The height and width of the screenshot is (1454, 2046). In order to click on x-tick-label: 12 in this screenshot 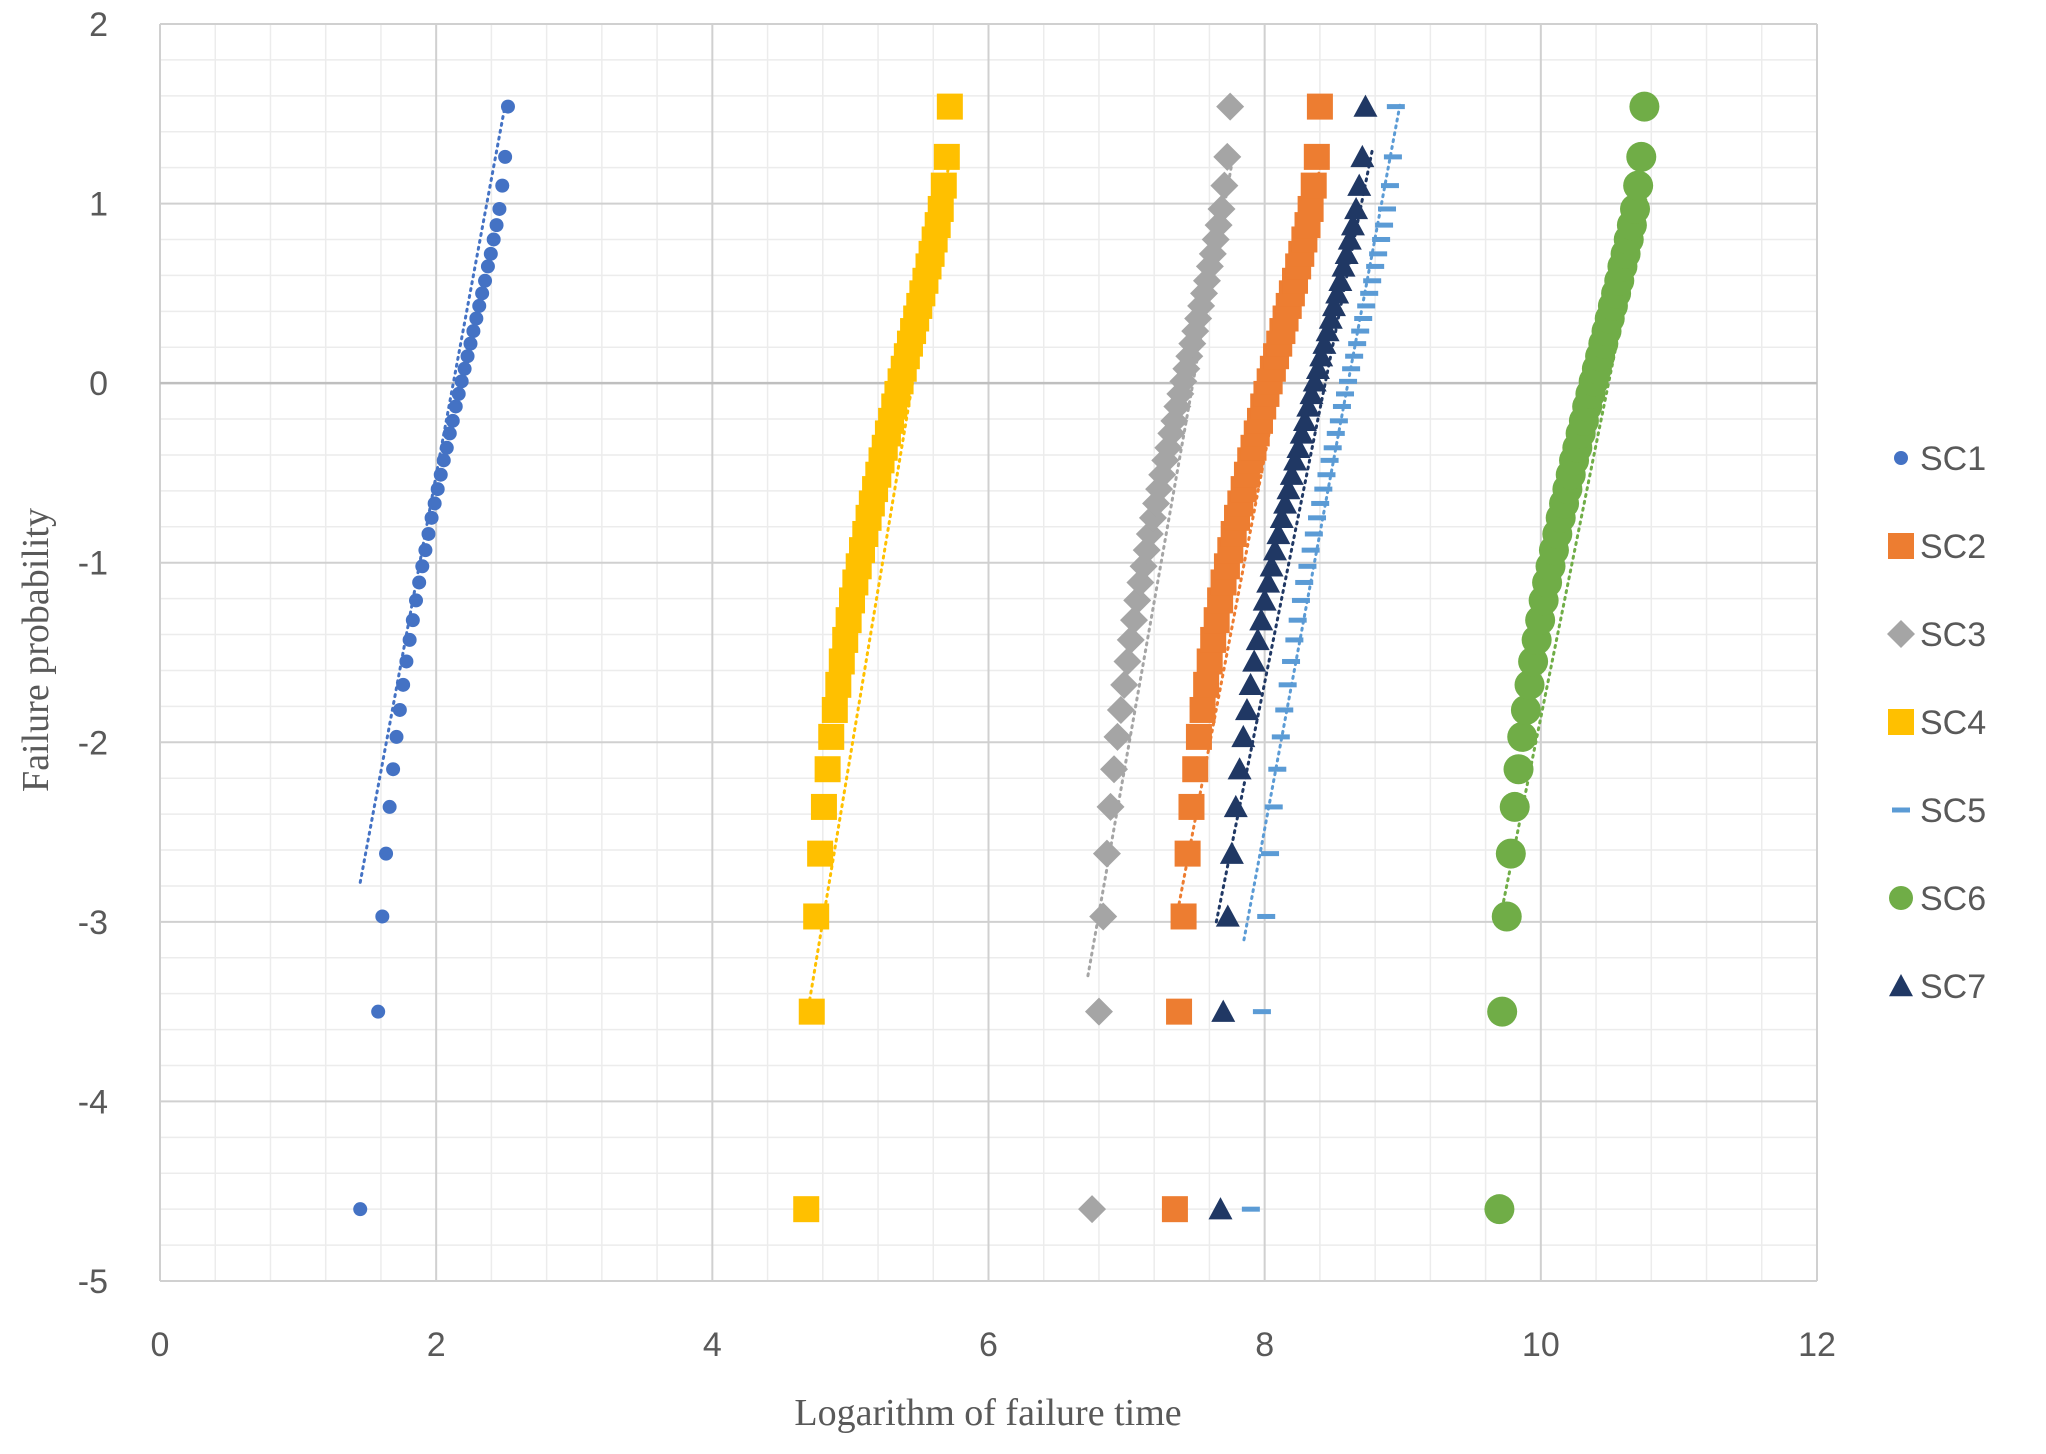, I will do `click(1817, 1345)`.